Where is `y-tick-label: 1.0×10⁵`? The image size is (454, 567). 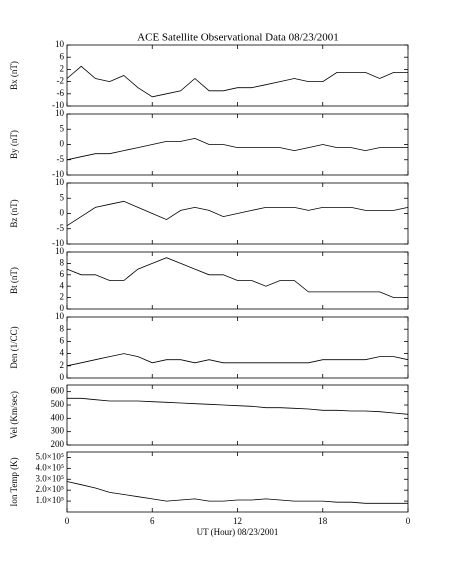 y-tick-label: 1.0×10⁵ is located at coordinates (50, 500).